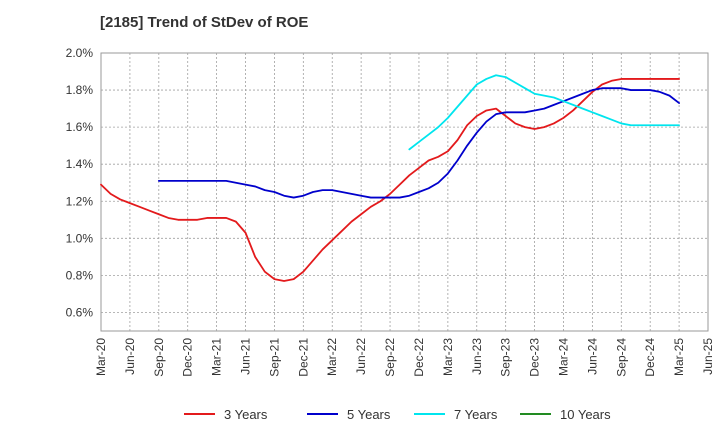 The height and width of the screenshot is (440, 720). I want to click on x-tick-label: Jun-22, so click(361, 356).